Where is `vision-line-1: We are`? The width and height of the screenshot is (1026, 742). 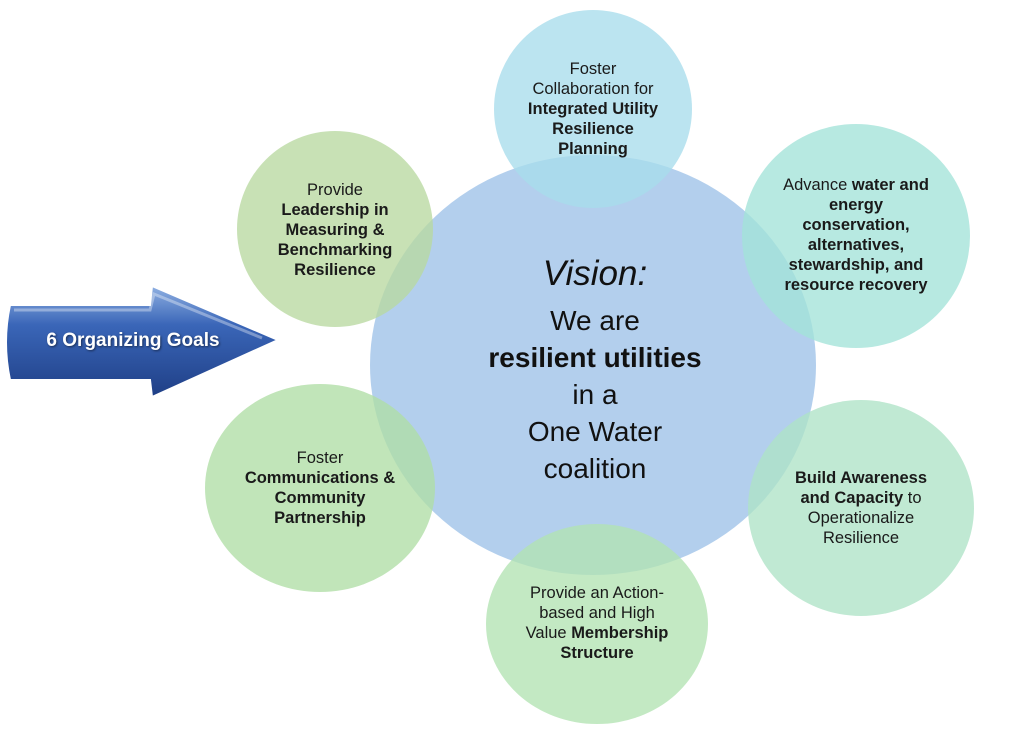 vision-line-1: We are is located at coordinates (595, 320).